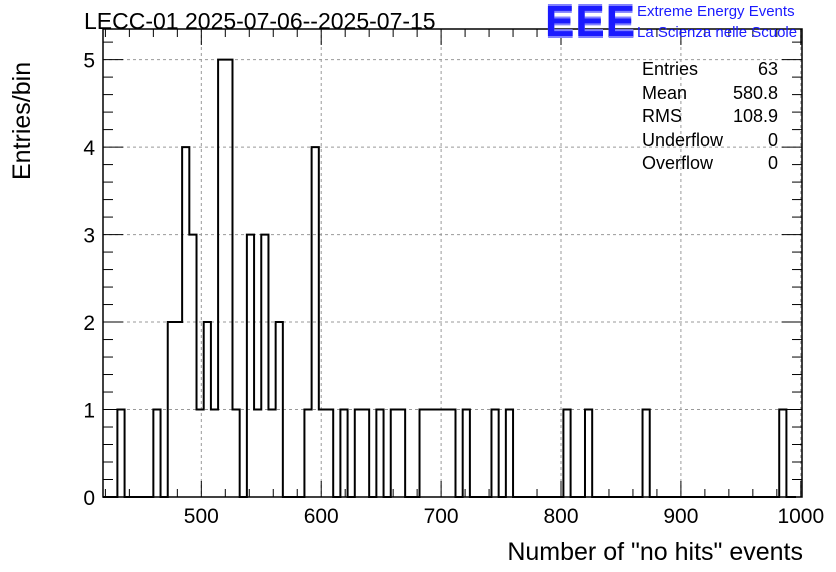 Image resolution: width=836 pixels, height=572 pixels. Describe the element at coordinates (716, 11) in the screenshot. I see `eee-logo-line1: Extreme Energy Events` at that location.